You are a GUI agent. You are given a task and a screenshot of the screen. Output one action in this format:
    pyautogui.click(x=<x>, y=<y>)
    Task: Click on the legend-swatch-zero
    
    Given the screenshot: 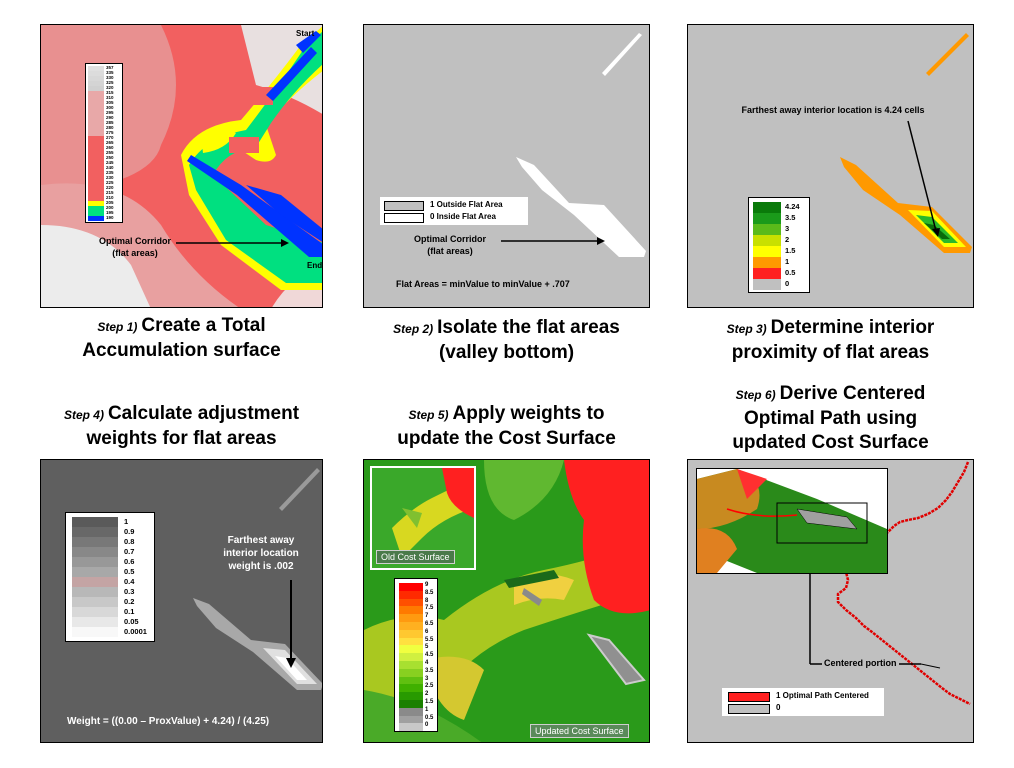 What is the action you would take?
    pyautogui.click(x=749, y=709)
    